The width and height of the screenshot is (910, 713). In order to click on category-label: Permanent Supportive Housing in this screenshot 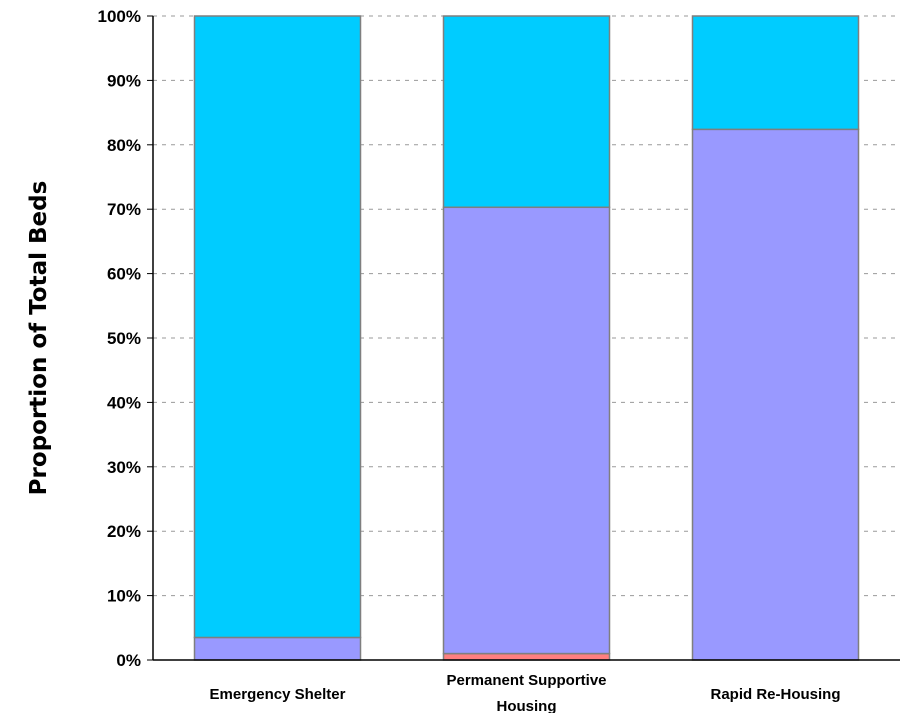, I will do `click(526, 692)`.